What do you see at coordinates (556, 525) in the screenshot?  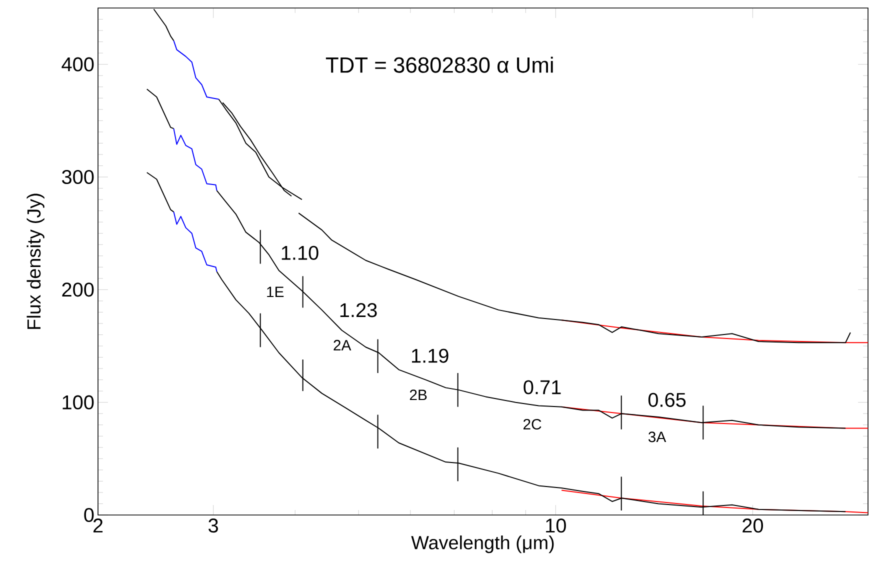 I see `x-tick-label: 10` at bounding box center [556, 525].